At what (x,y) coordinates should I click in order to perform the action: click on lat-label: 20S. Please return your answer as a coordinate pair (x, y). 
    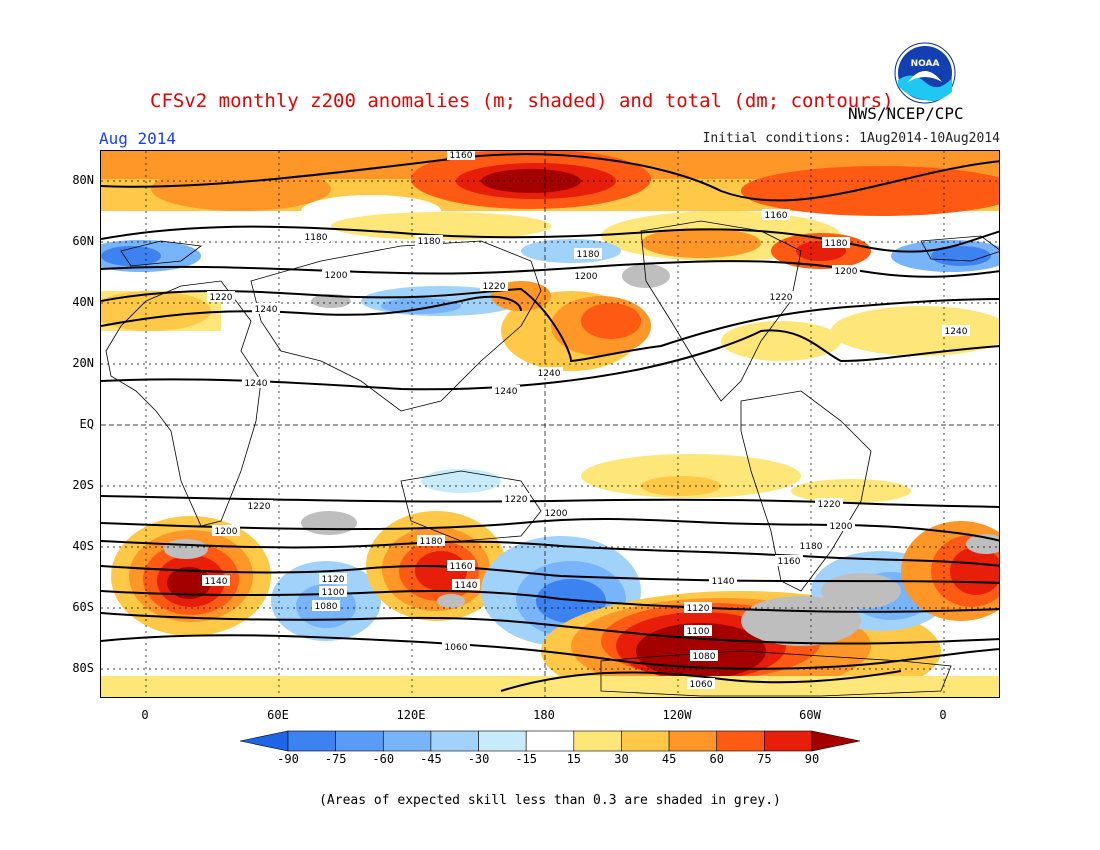
    Looking at the image, I should click on (83, 485).